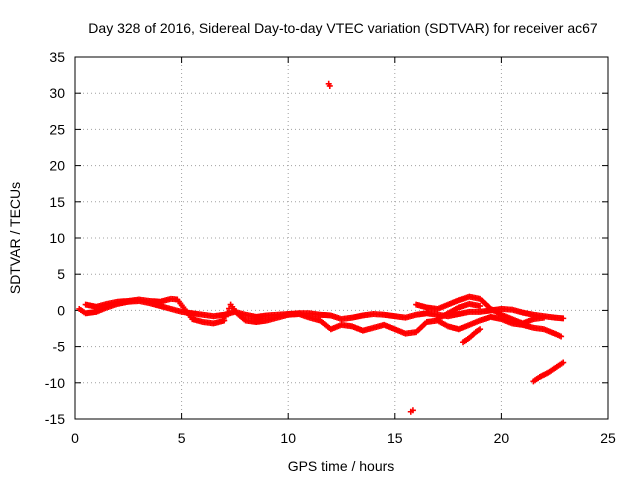  What do you see at coordinates (57, 166) in the screenshot?
I see `y-tick-label: 20` at bounding box center [57, 166].